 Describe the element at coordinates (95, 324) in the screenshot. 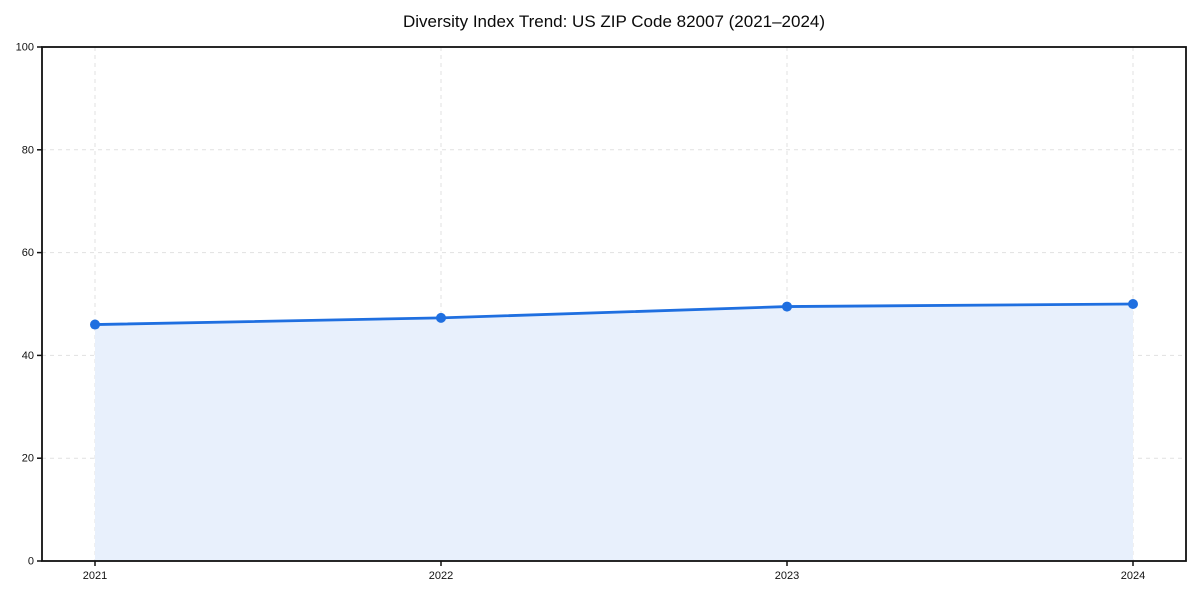

I see `data-point-2021` at that location.